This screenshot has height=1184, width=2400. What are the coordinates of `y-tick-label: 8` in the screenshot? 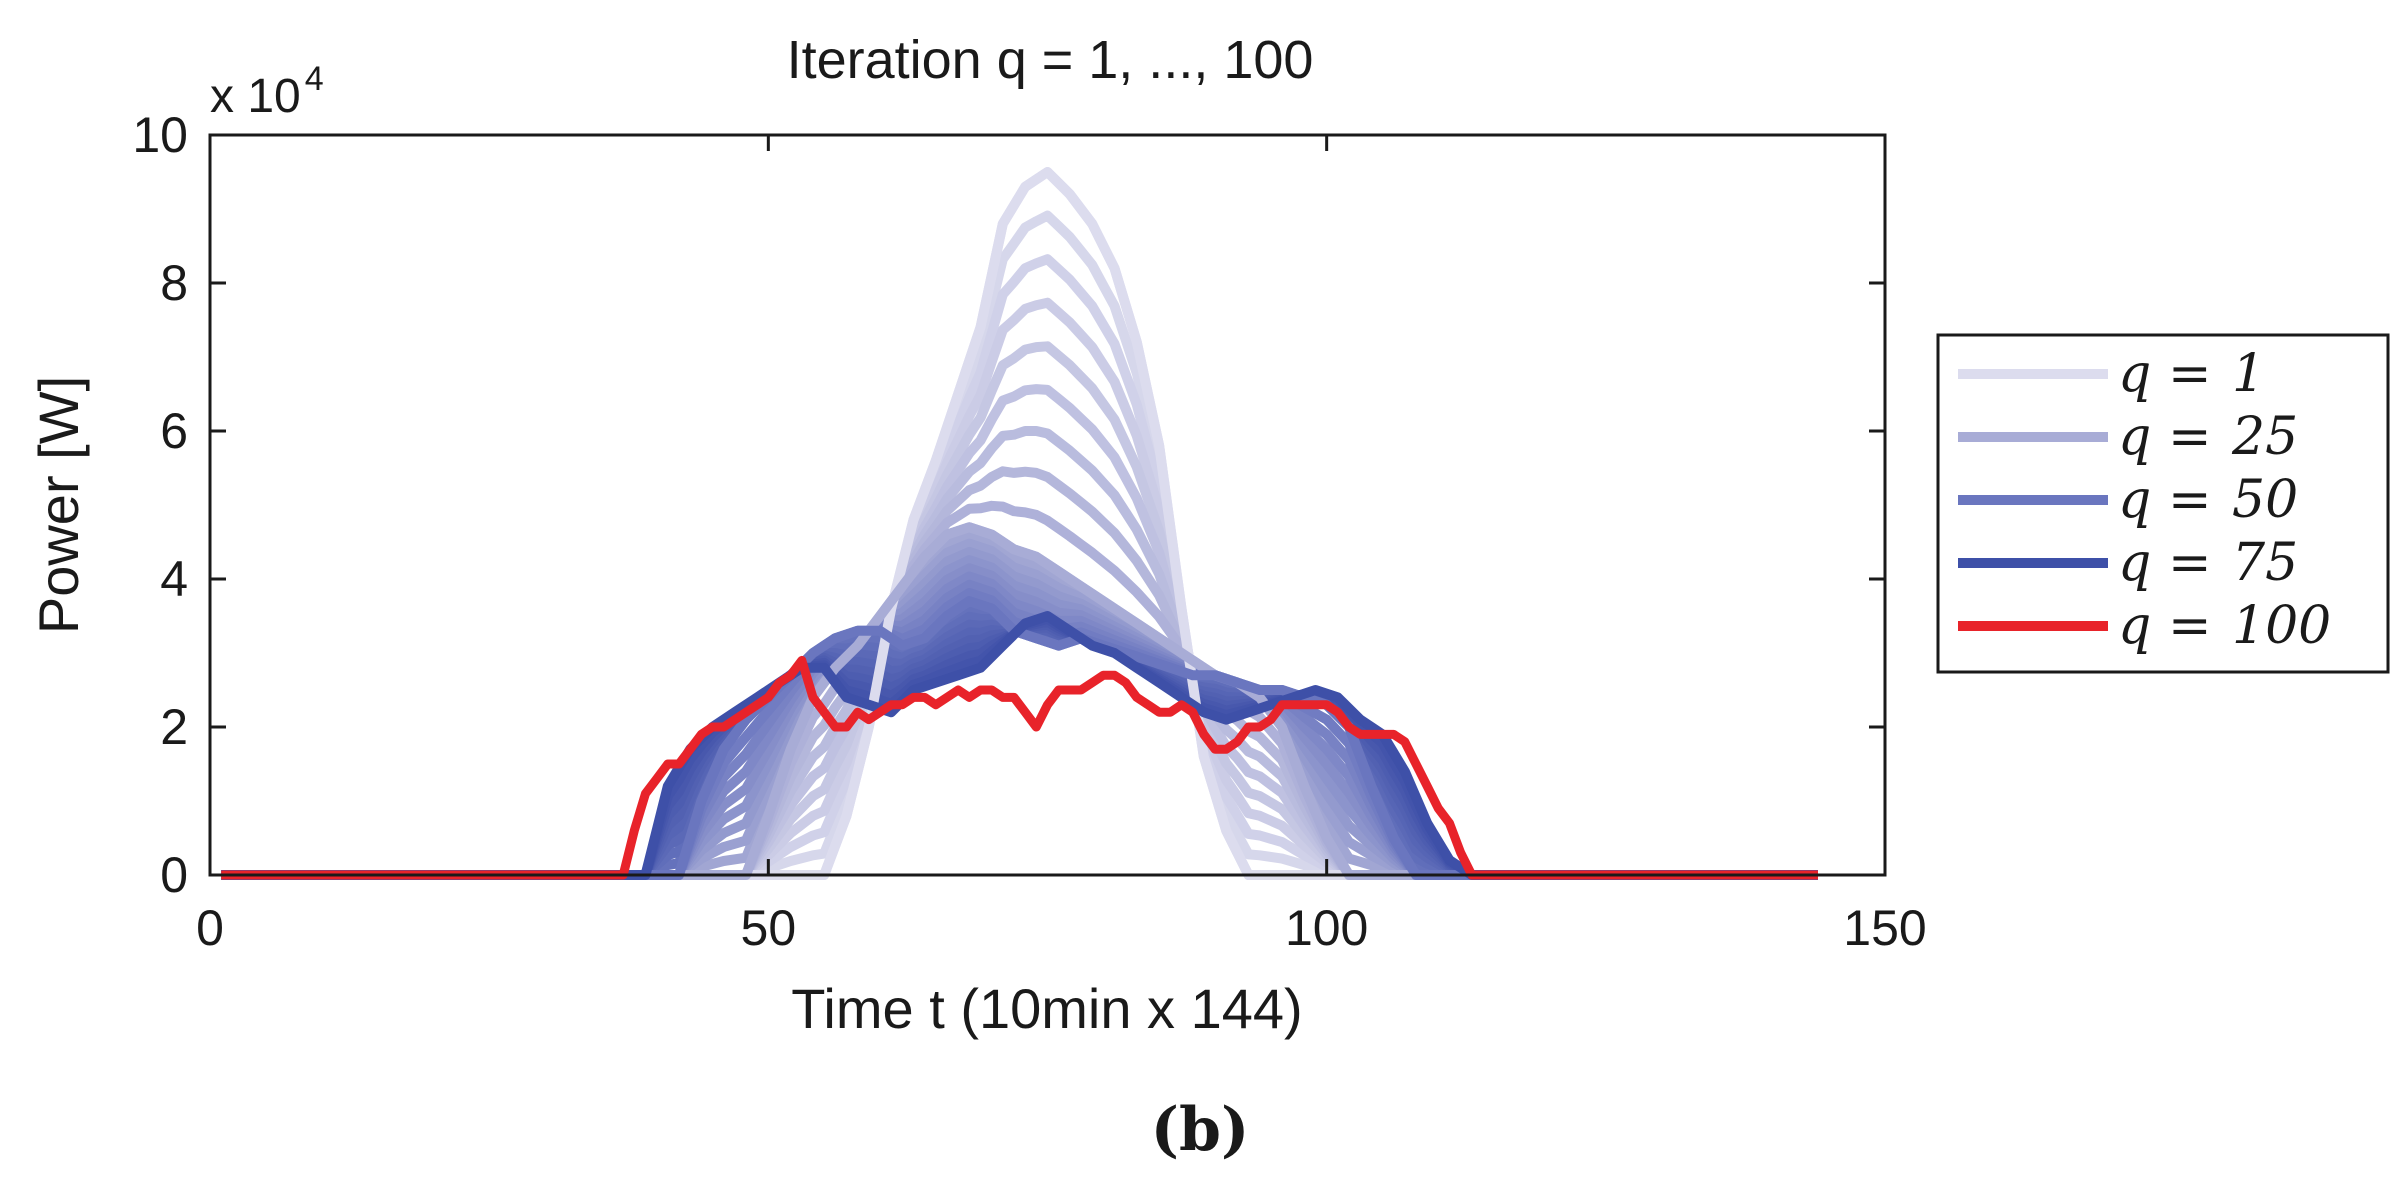 It's located at (174, 283).